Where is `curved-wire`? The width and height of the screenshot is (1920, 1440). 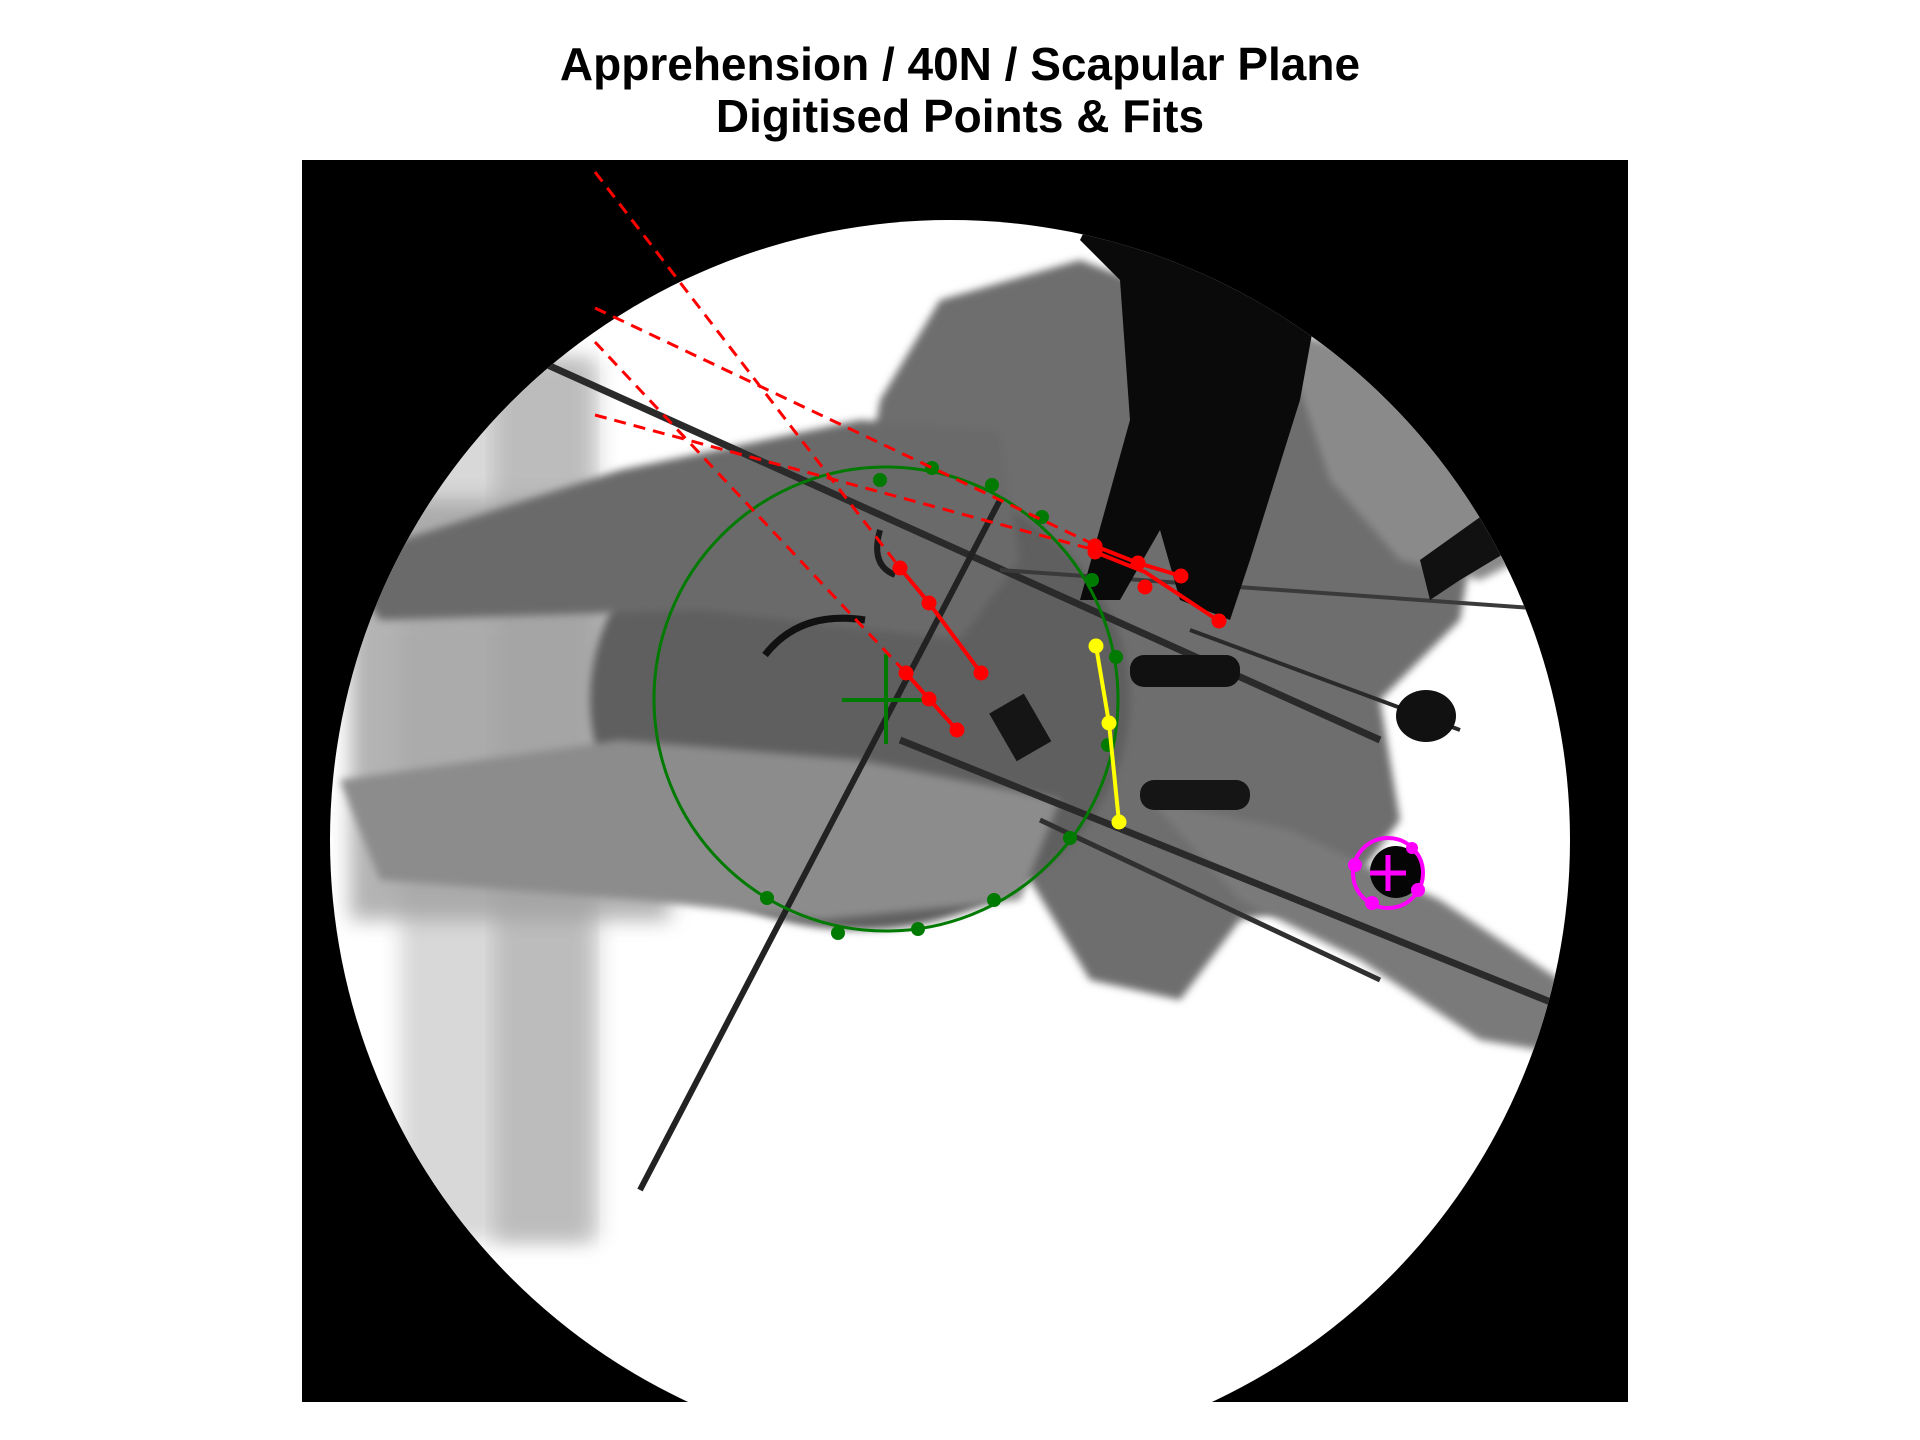 curved-wire is located at coordinates (814, 636).